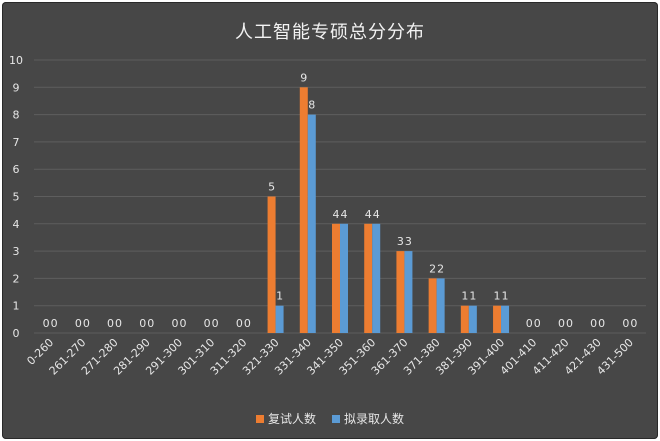 The width and height of the screenshot is (660, 441). I want to click on data-label-series-1: 3, so click(400, 241).